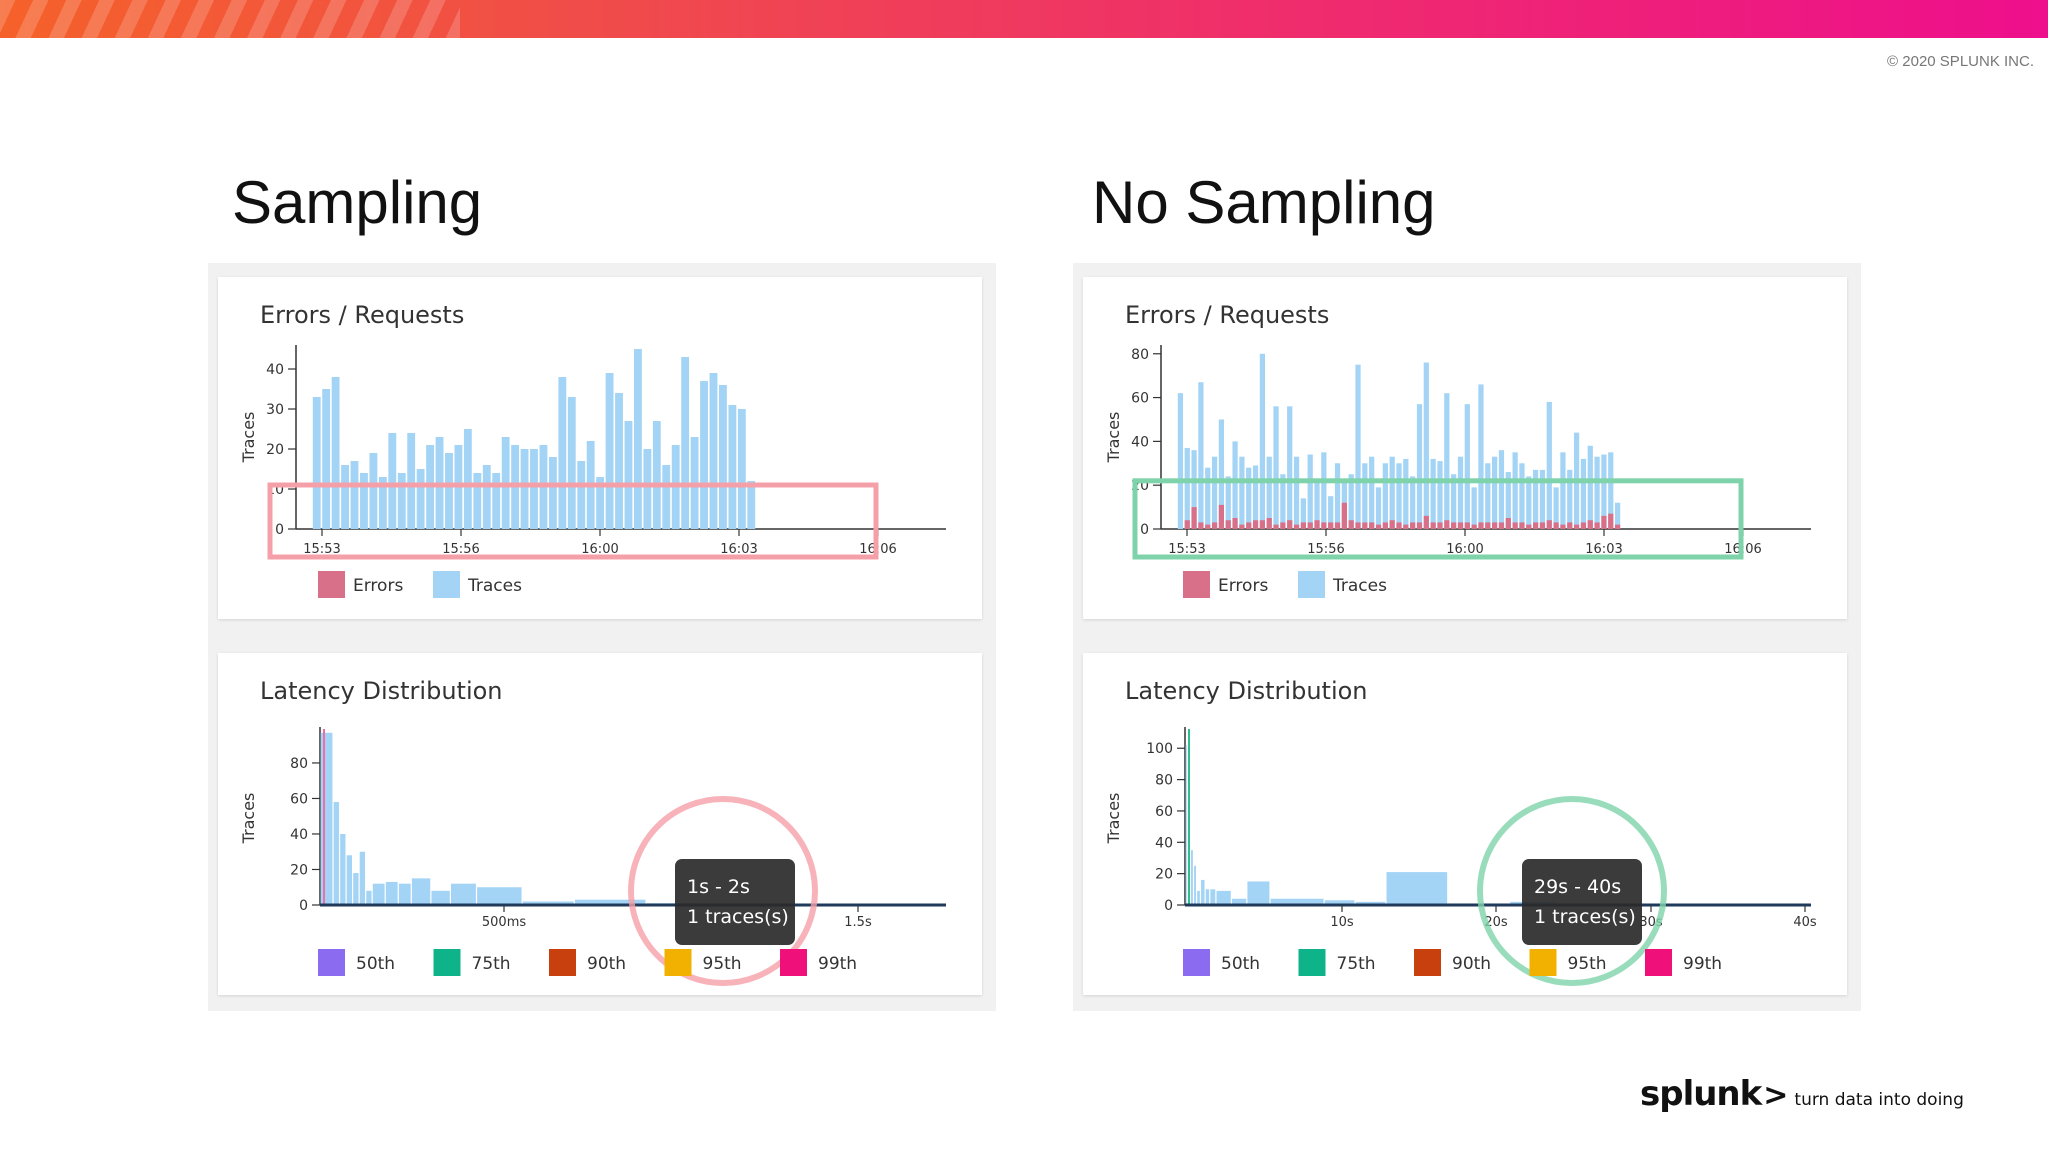 Image resolution: width=2048 pixels, height=1152 pixels. What do you see at coordinates (1243, 586) in the screenshot?
I see `legend-errors-label: Errors` at bounding box center [1243, 586].